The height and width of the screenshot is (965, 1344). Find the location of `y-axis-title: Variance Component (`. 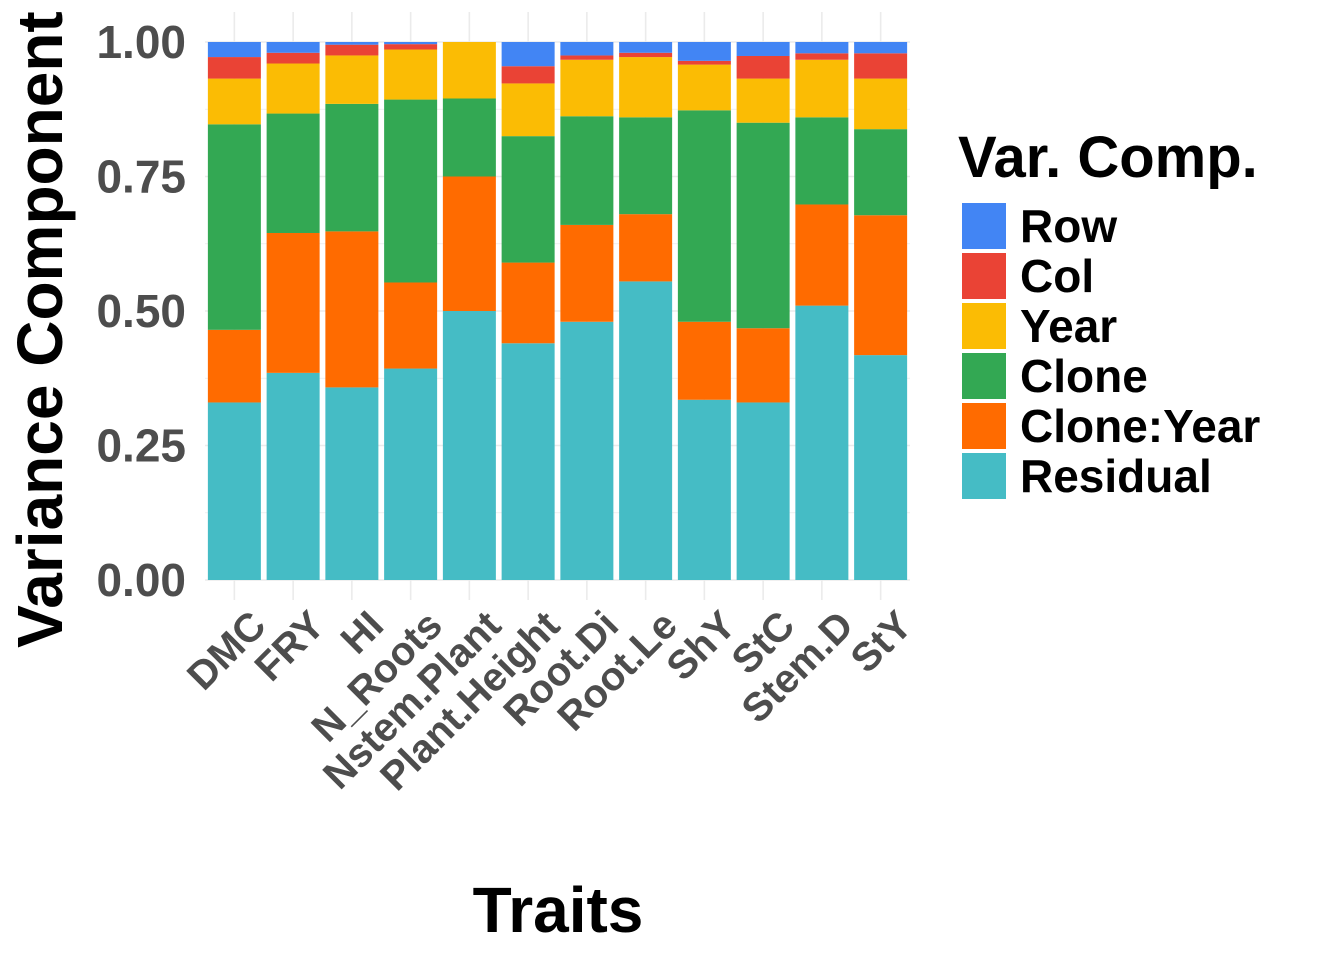

y-axis-title: Variance Component ( is located at coordinates (40, 324).